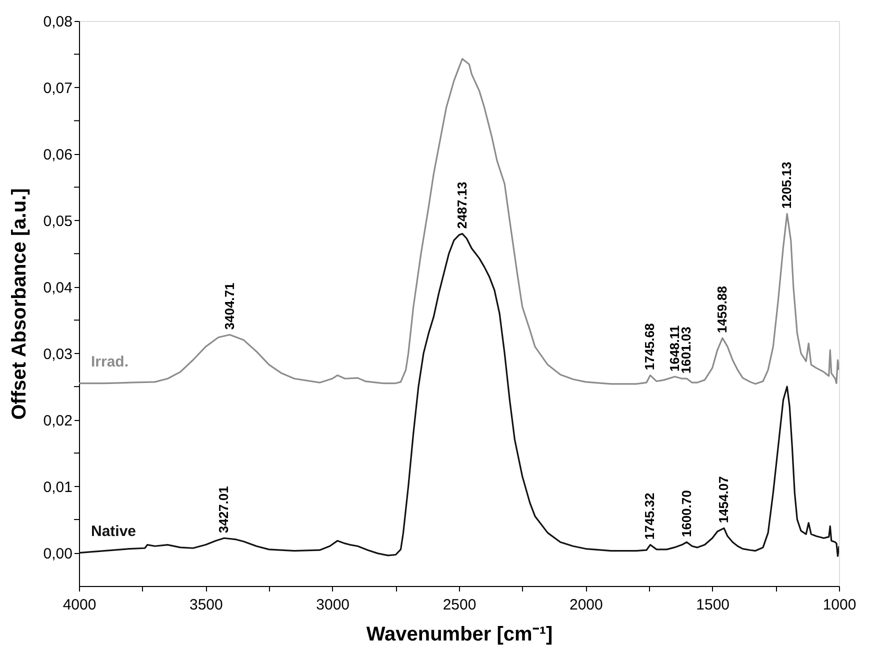 The height and width of the screenshot is (663, 892). I want to click on annotation: 1205.13, so click(786, 185).